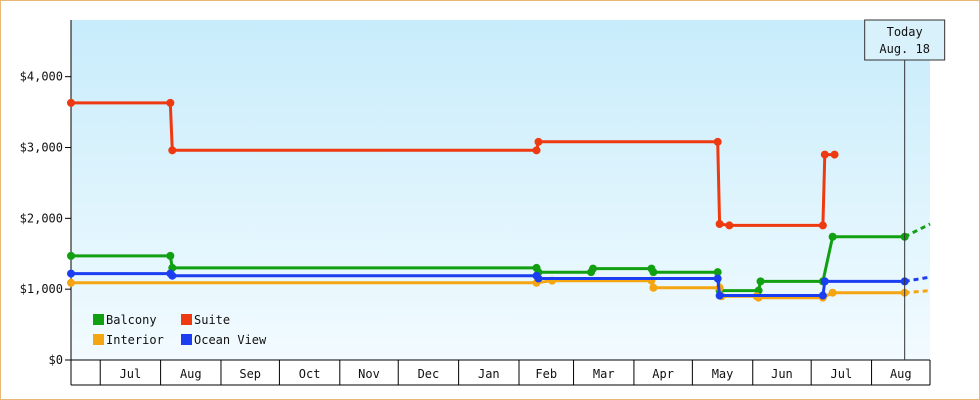 This screenshot has width=980, height=400. I want to click on legend-label: Suite, so click(212, 320).